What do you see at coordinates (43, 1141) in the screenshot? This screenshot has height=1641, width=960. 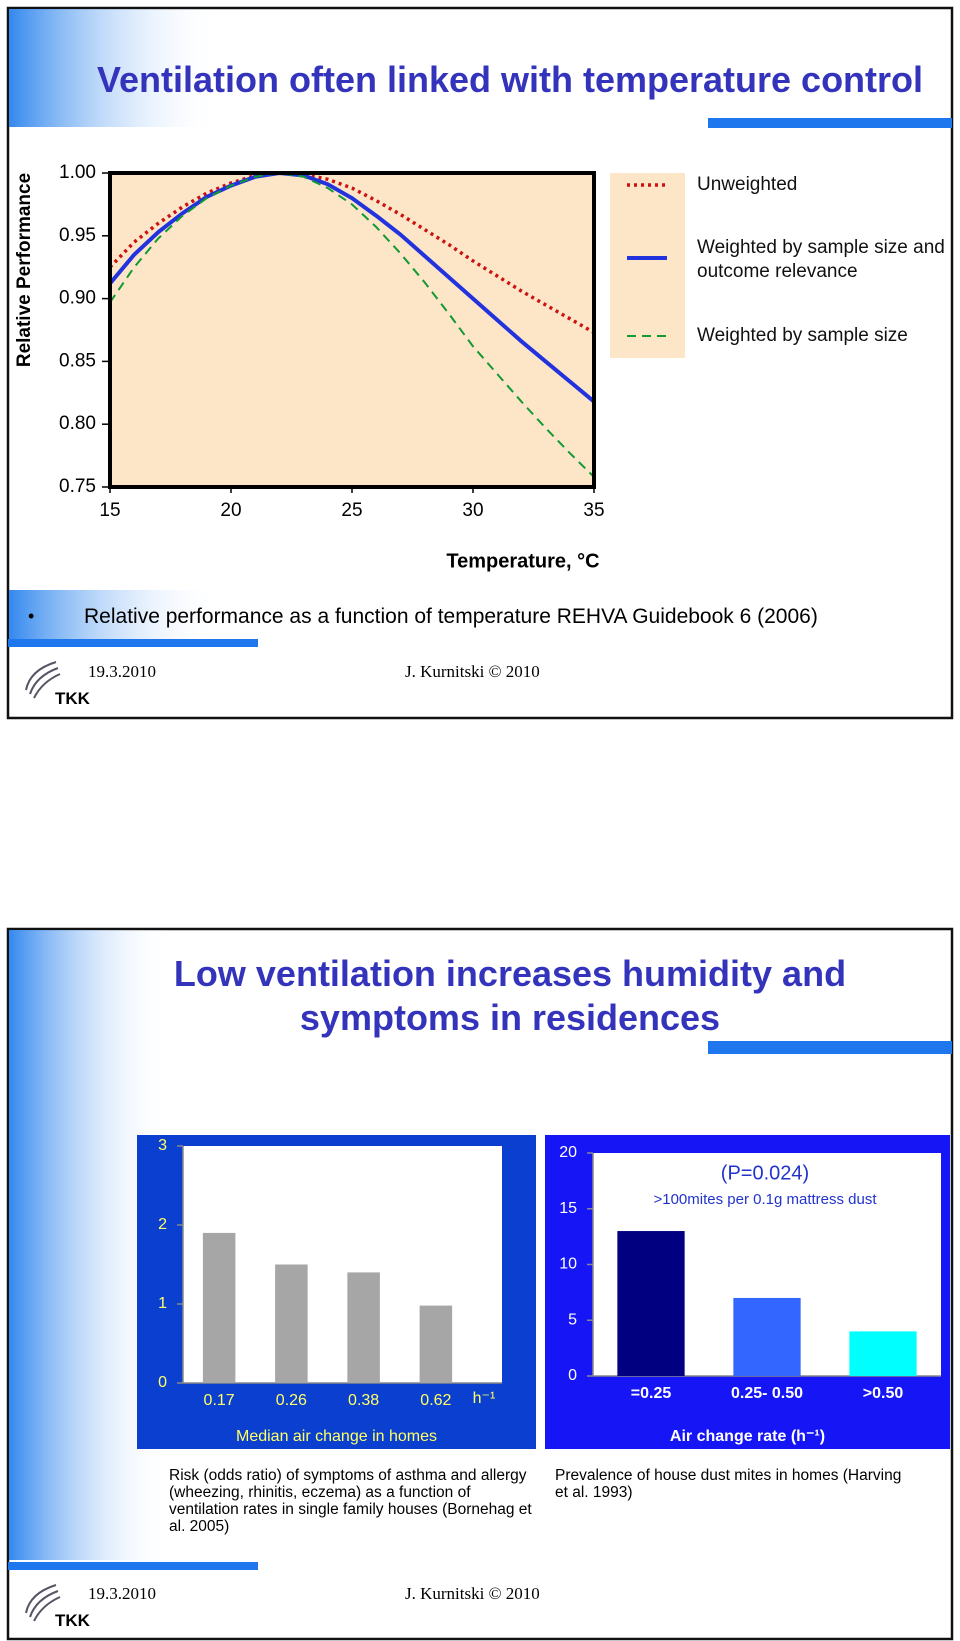 I see `logo` at bounding box center [43, 1141].